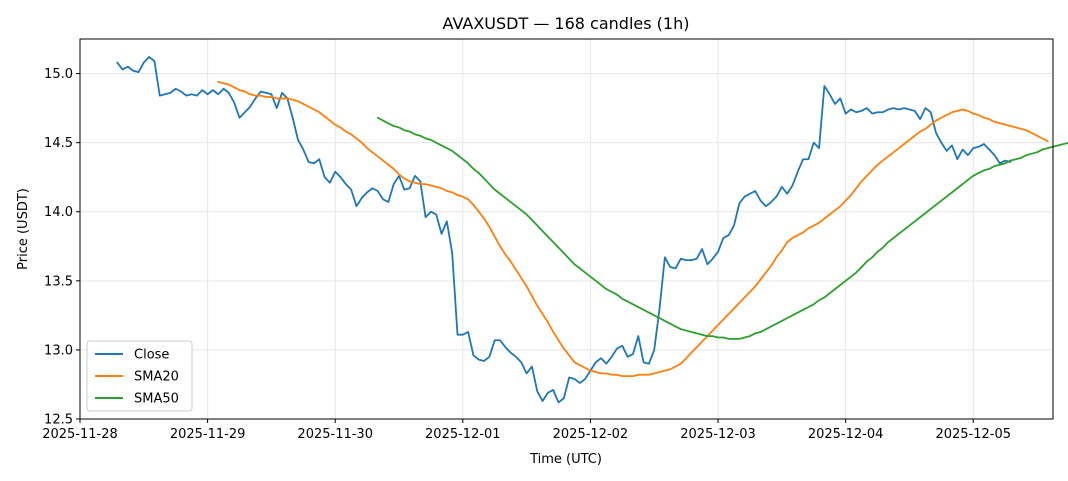 Image resolution: width=1068 pixels, height=481 pixels. Describe the element at coordinates (565, 459) in the screenshot. I see `x-axis-label: Time (UTC)` at that location.